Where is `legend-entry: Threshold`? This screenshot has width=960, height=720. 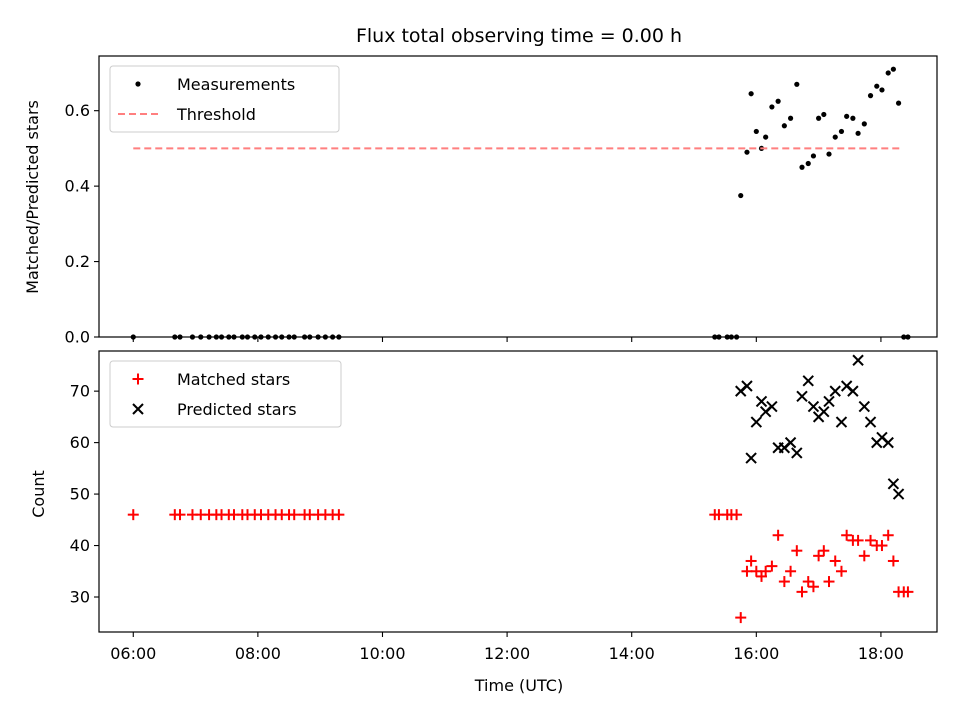 legend-entry: Threshold is located at coordinates (216, 114).